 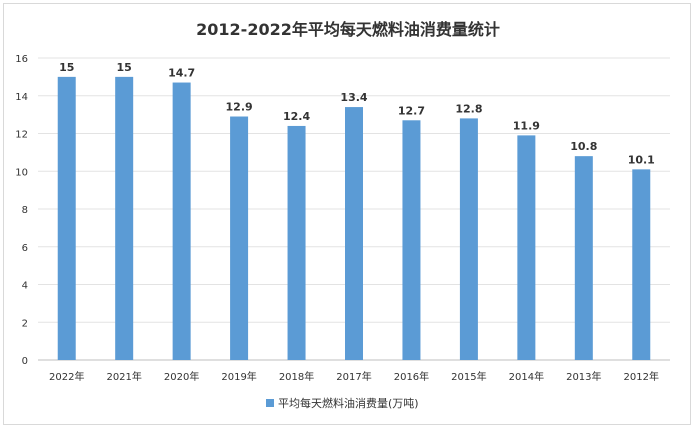 I want to click on x-tick-label: 2022年, so click(x=66, y=376).